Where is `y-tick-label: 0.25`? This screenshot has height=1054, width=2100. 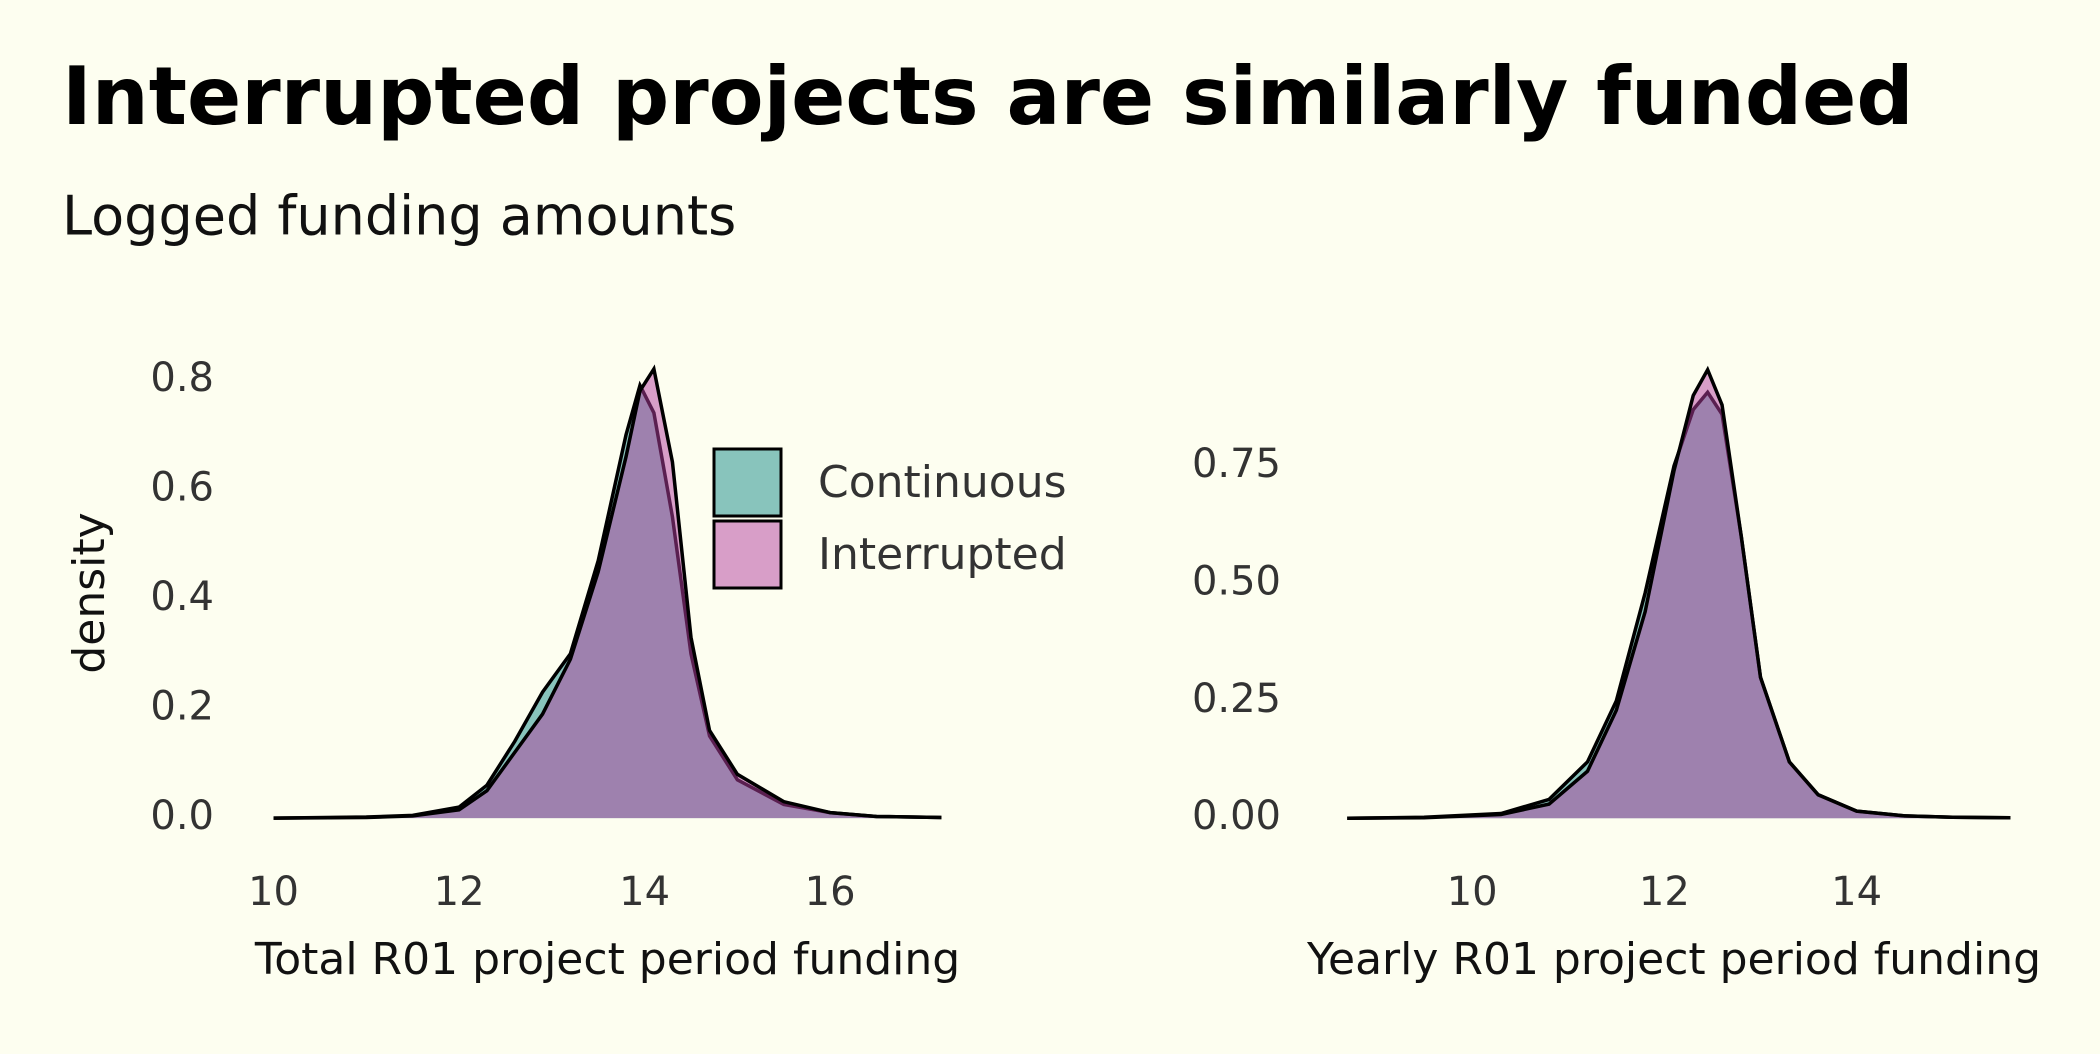
y-tick-label: 0.25 is located at coordinates (1236, 699).